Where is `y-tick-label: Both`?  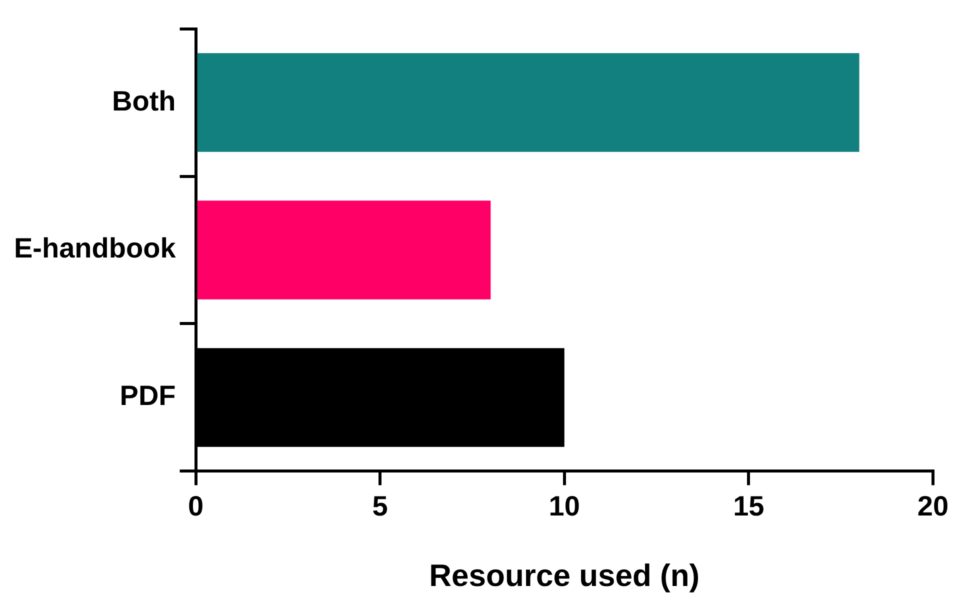
y-tick-label: Both is located at coordinates (144, 100).